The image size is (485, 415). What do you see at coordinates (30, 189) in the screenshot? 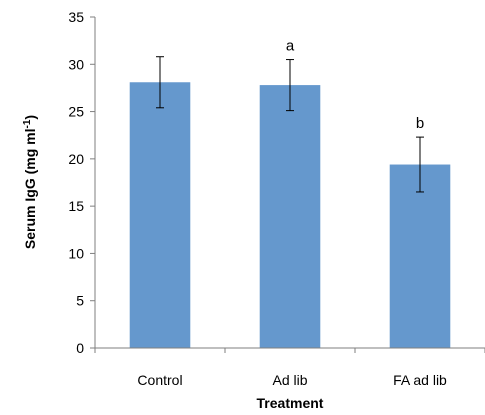
I see `y-axis-title-main: Serum IgG (mg ml` at bounding box center [30, 189].